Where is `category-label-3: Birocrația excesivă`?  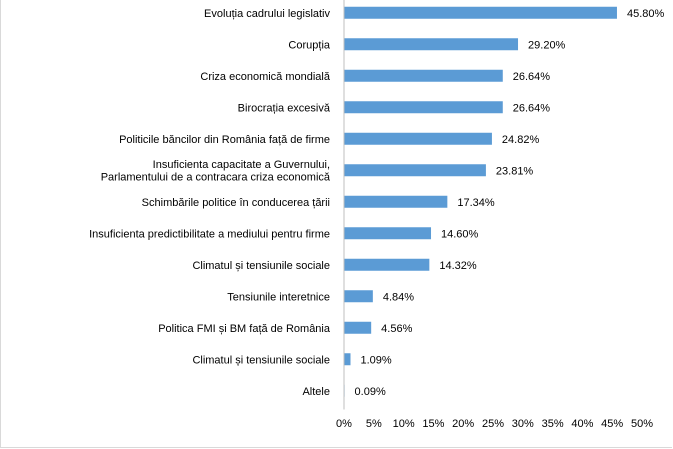 category-label-3: Birocrația excesivă is located at coordinates (284, 108).